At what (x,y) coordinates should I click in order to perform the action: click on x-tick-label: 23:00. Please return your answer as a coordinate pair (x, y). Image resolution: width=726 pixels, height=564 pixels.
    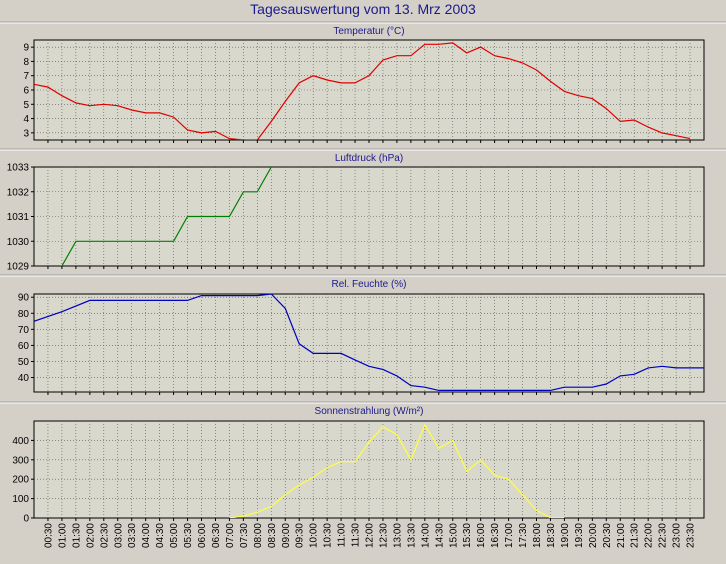
    Looking at the image, I should click on (677, 535).